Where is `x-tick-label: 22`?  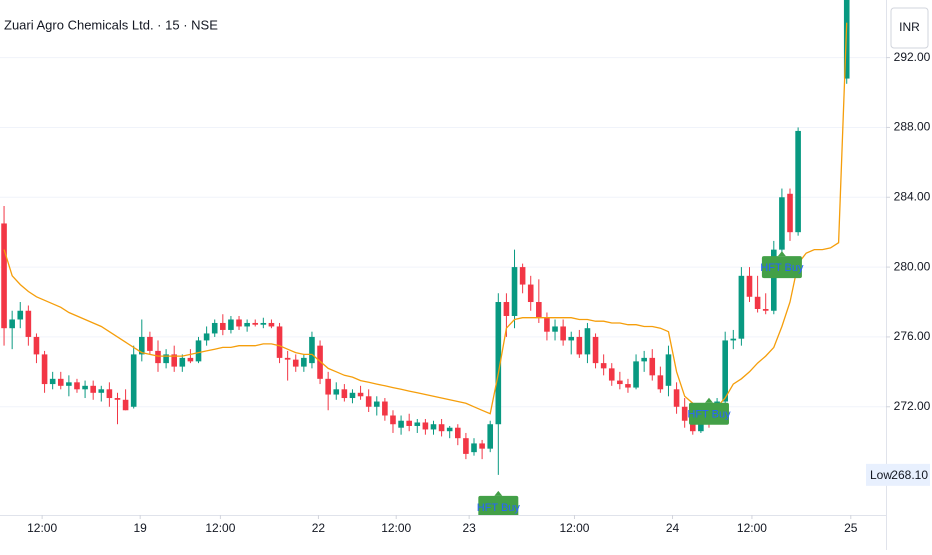 x-tick-label: 22 is located at coordinates (319, 528).